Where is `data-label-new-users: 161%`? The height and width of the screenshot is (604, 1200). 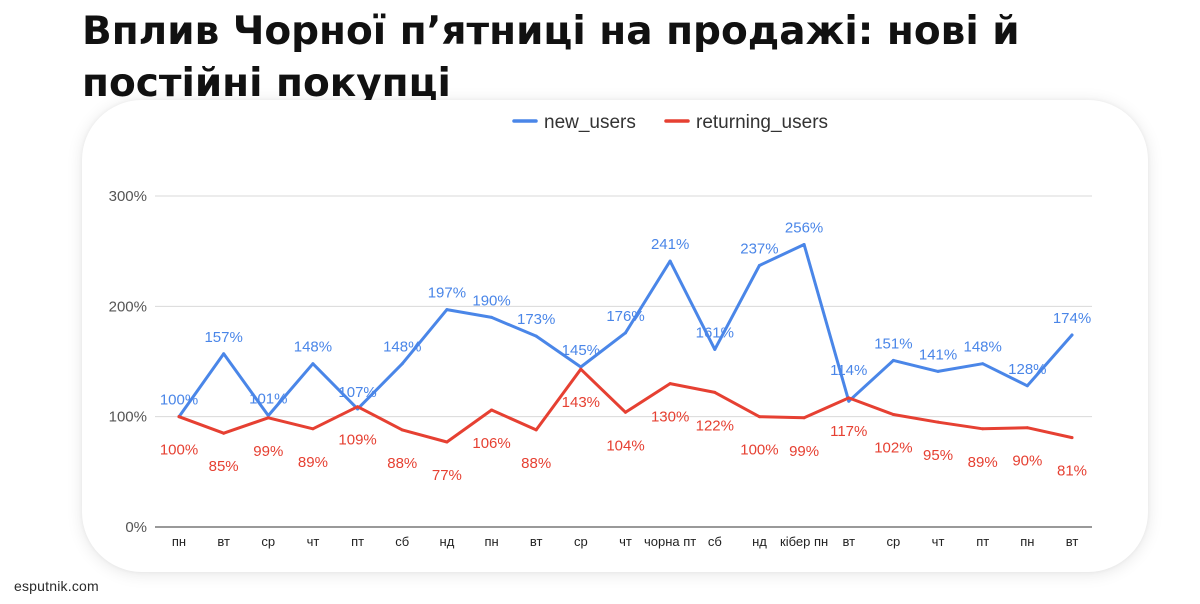 data-label-new-users: 161% is located at coordinates (715, 332).